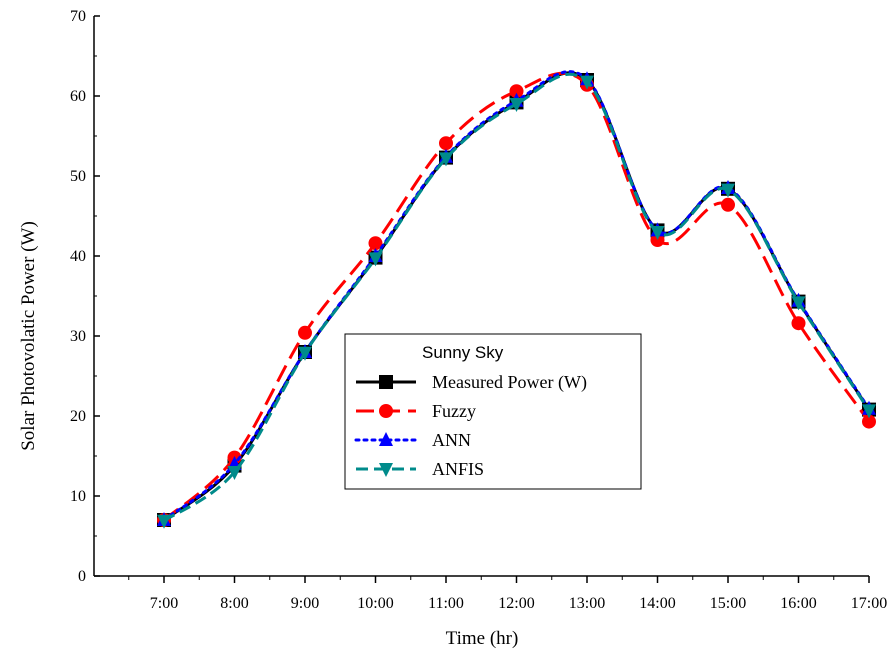 This screenshot has width=895, height=653. Describe the element at coordinates (454, 411) in the screenshot. I see `legend-label: Fuzzy` at that location.